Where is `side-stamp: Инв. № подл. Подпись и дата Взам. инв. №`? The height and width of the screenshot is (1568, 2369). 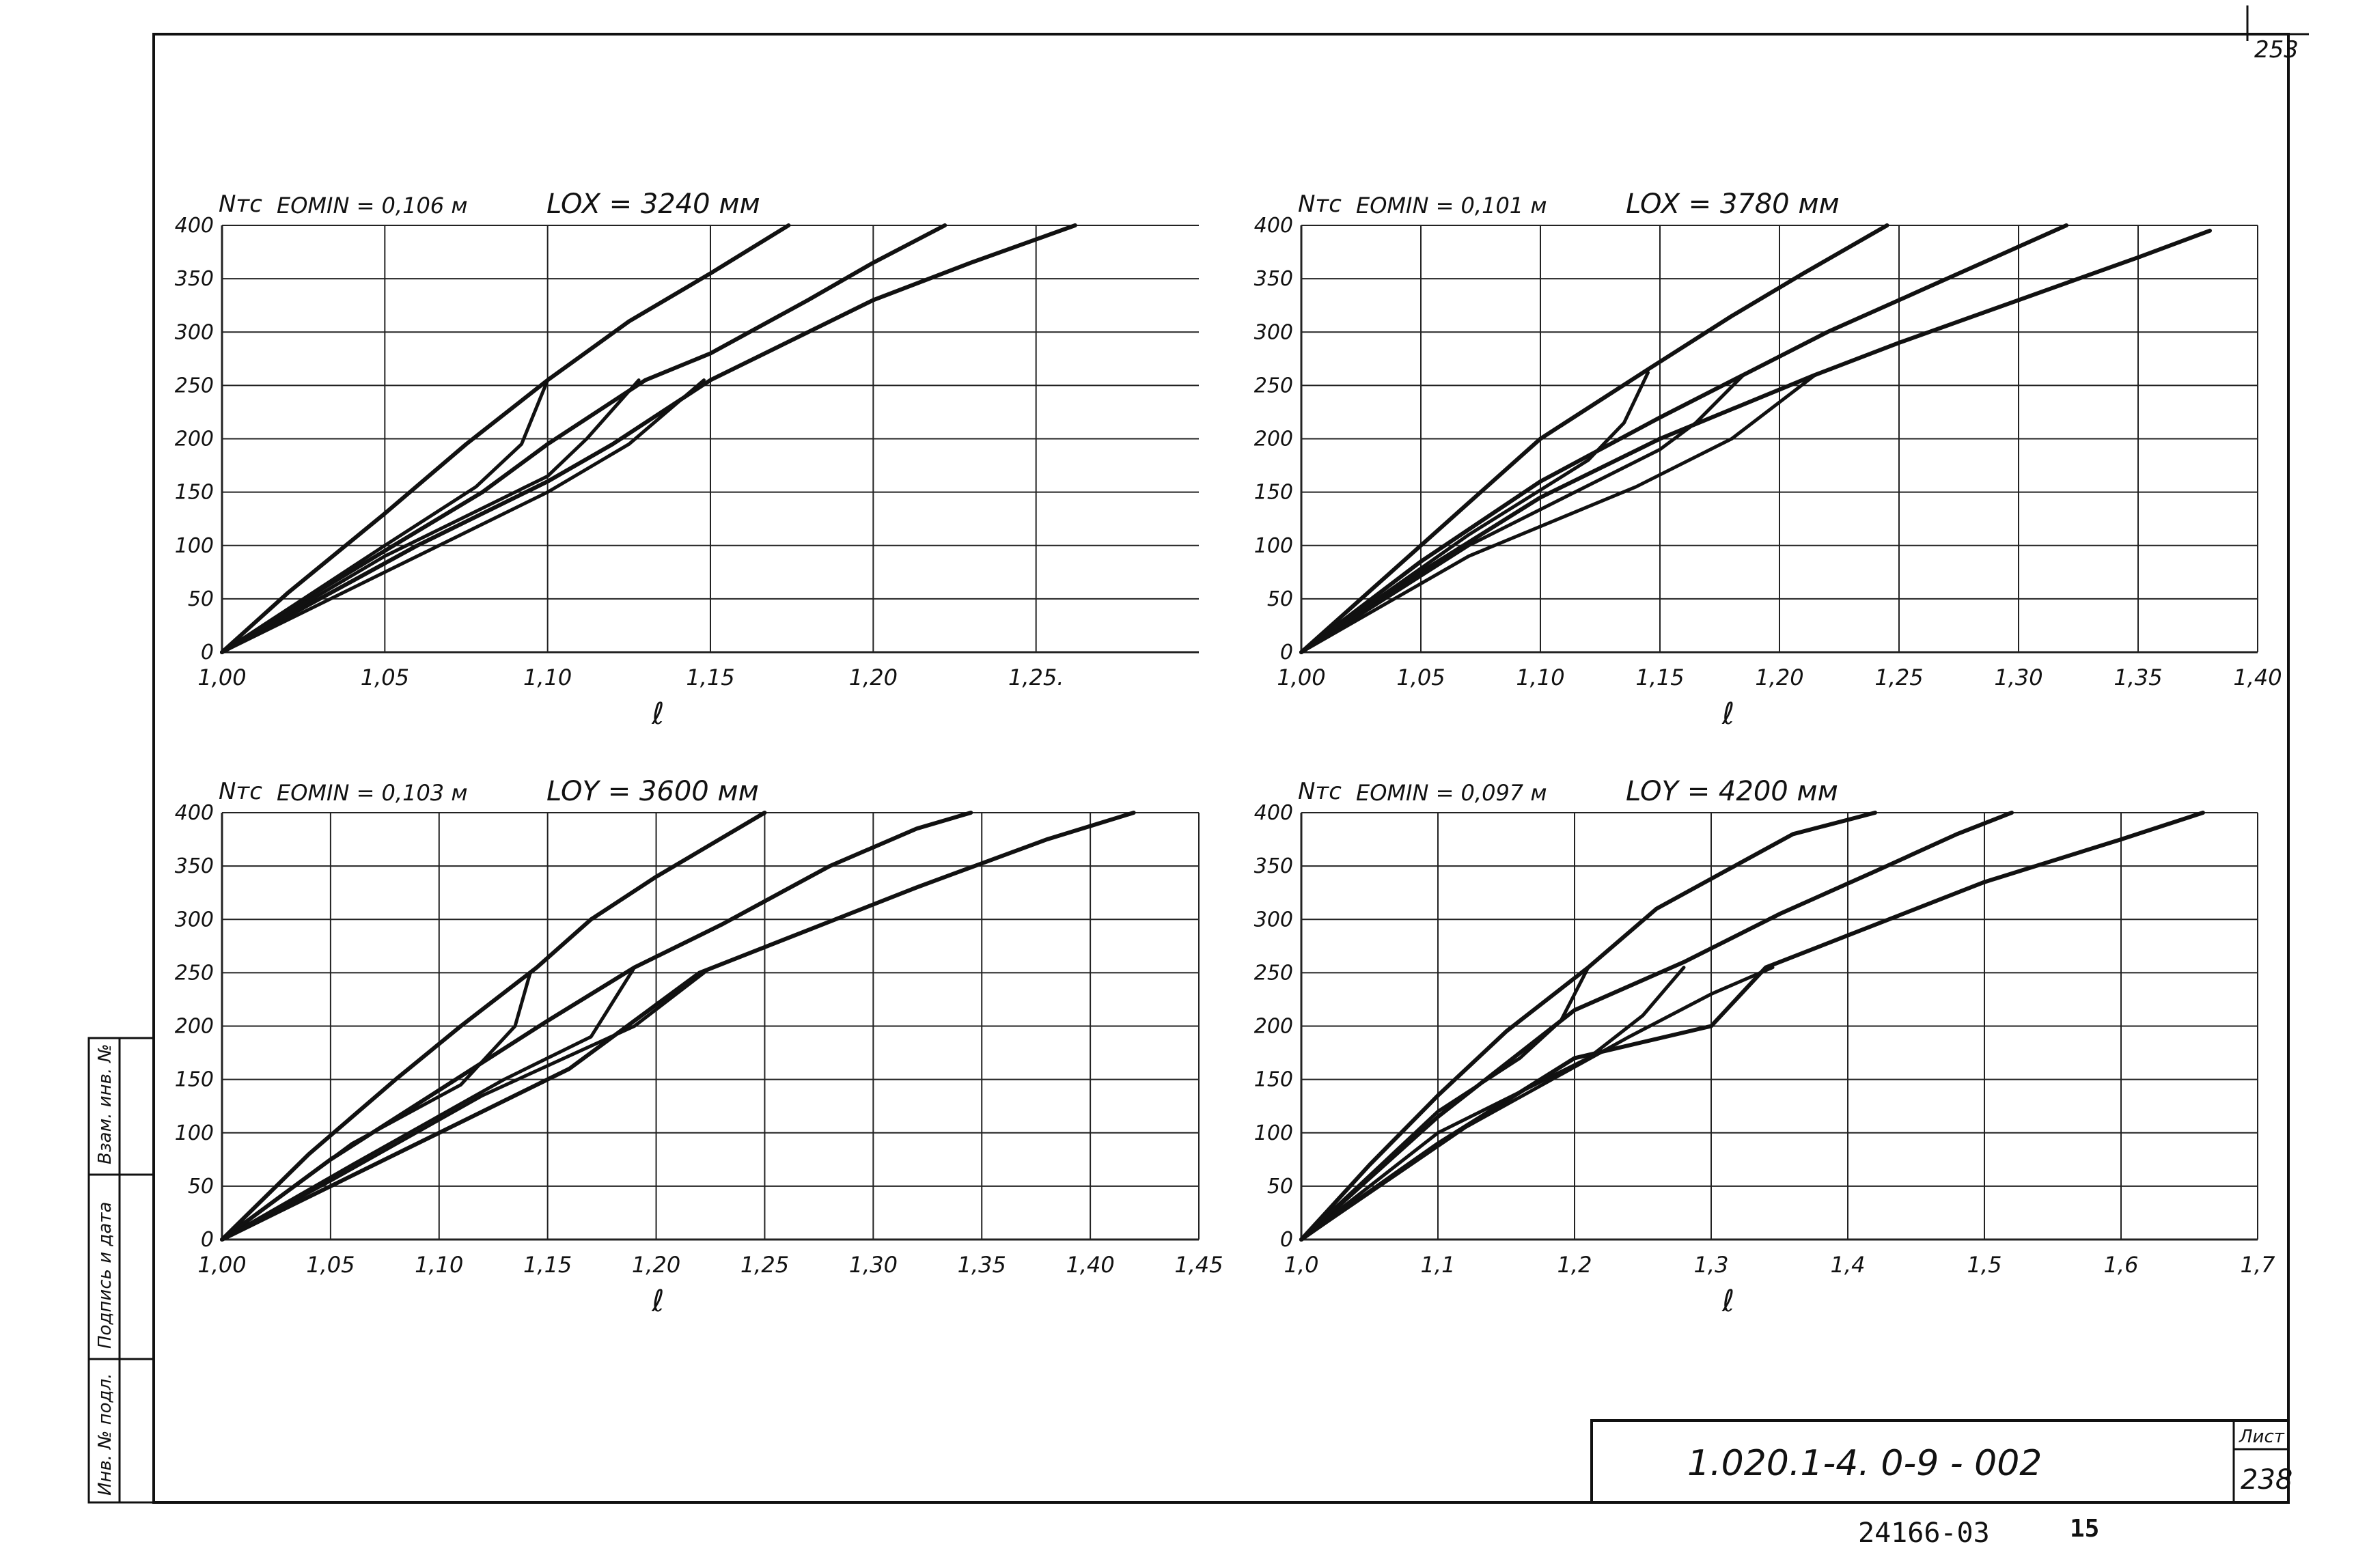 side-stamp: Инв. № подл. Подпись и дата Взам. инв. № is located at coordinates (121, 1270).